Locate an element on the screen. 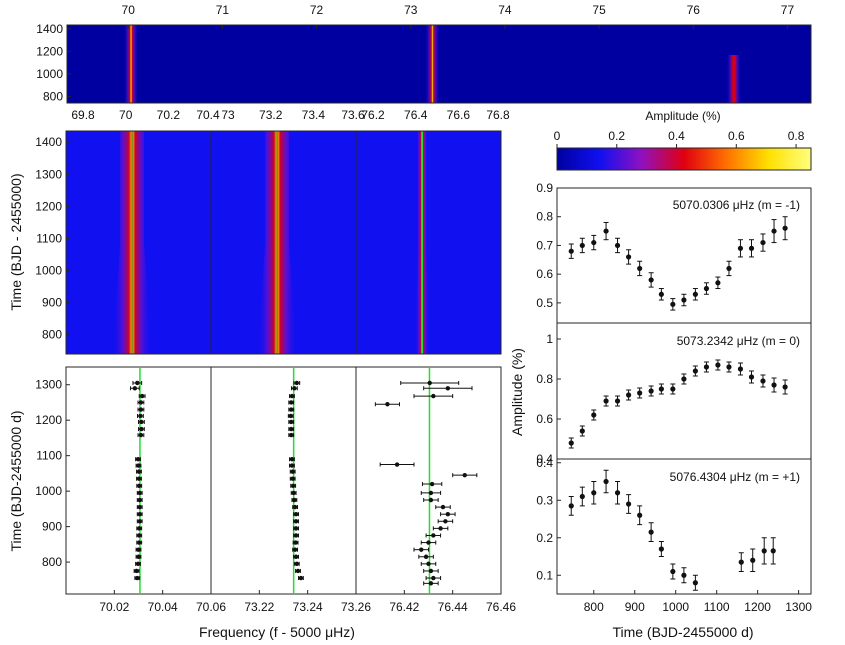  amp-xtick-label: 800 is located at coordinates (594, 607).